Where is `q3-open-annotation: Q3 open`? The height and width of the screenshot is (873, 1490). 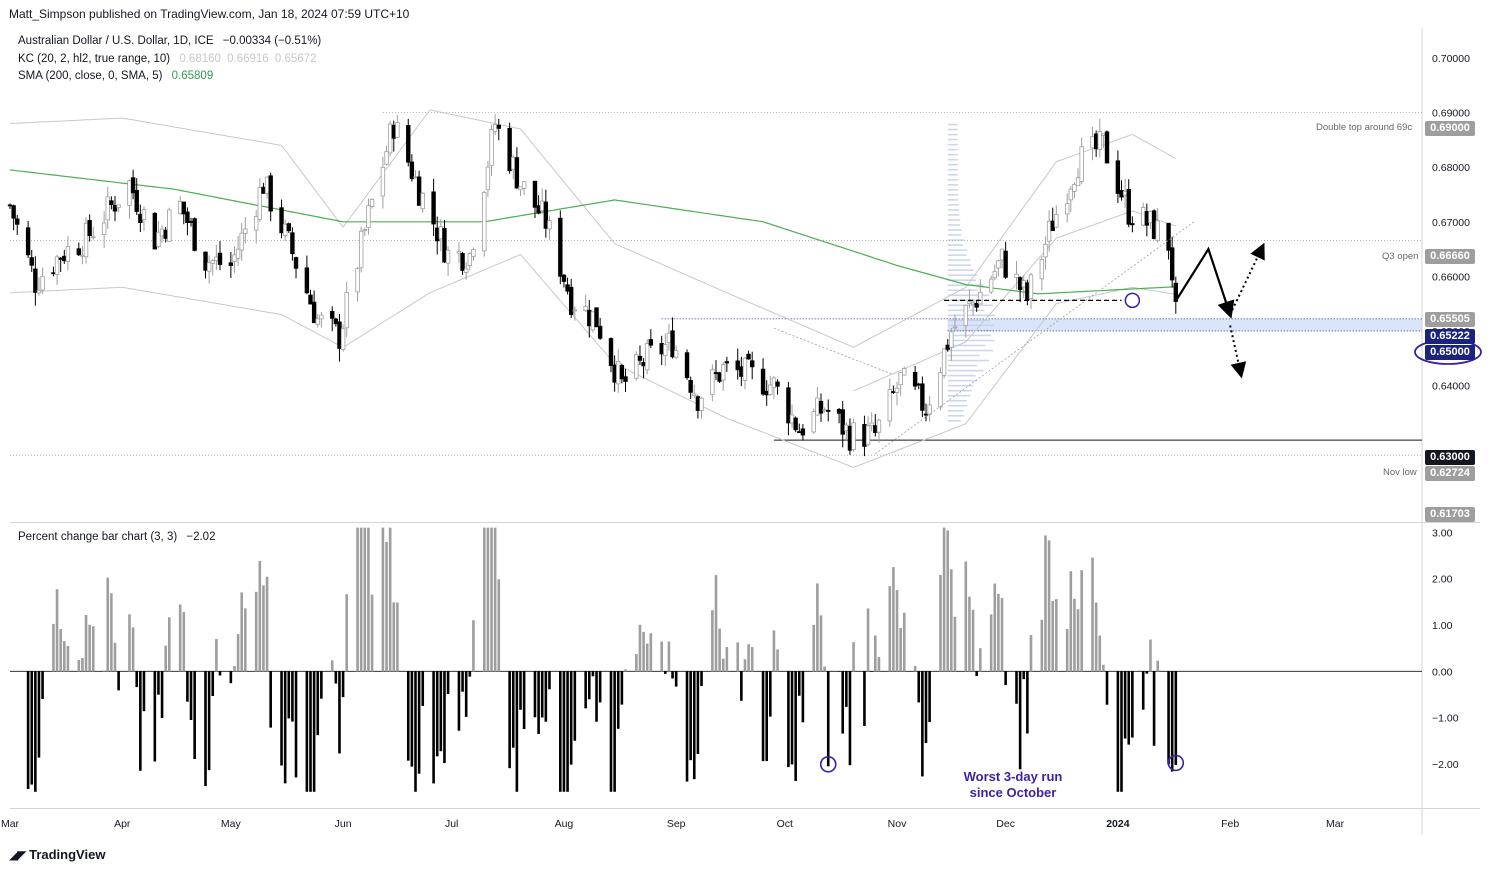 q3-open-annotation: Q3 open is located at coordinates (1400, 256).